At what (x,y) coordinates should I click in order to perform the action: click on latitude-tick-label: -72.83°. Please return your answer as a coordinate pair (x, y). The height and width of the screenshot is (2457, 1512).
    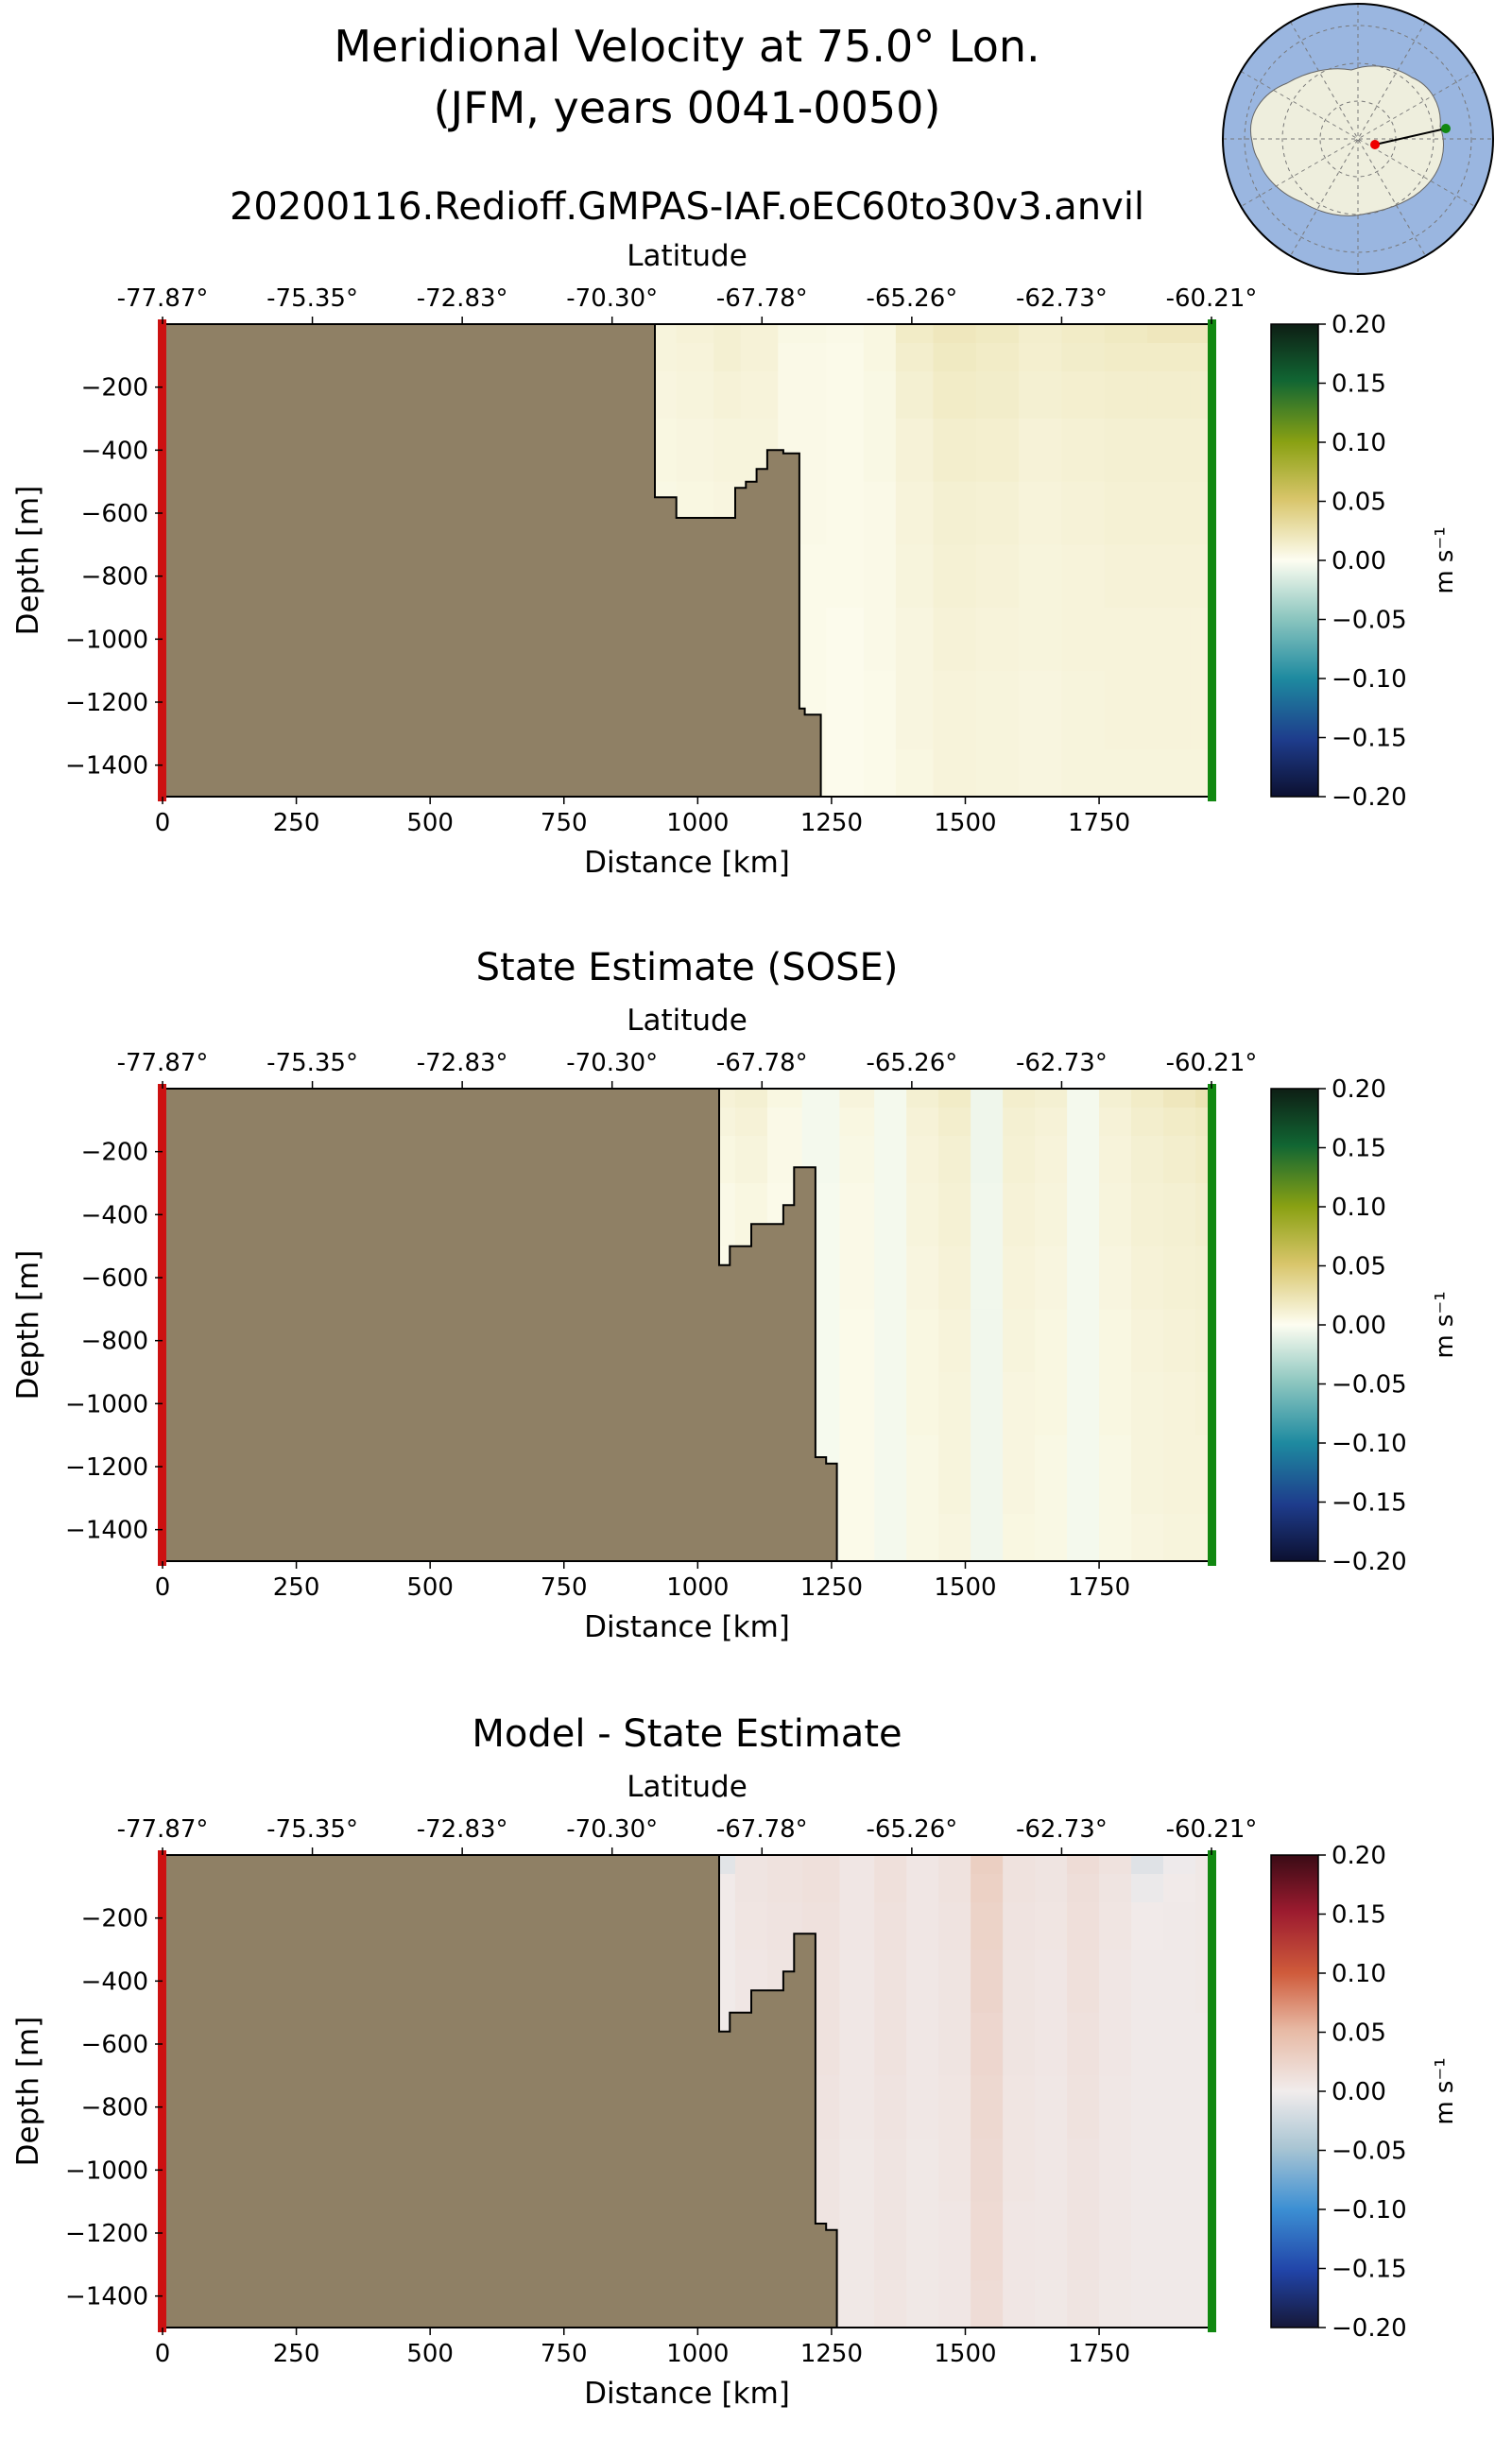
    Looking at the image, I should click on (462, 1829).